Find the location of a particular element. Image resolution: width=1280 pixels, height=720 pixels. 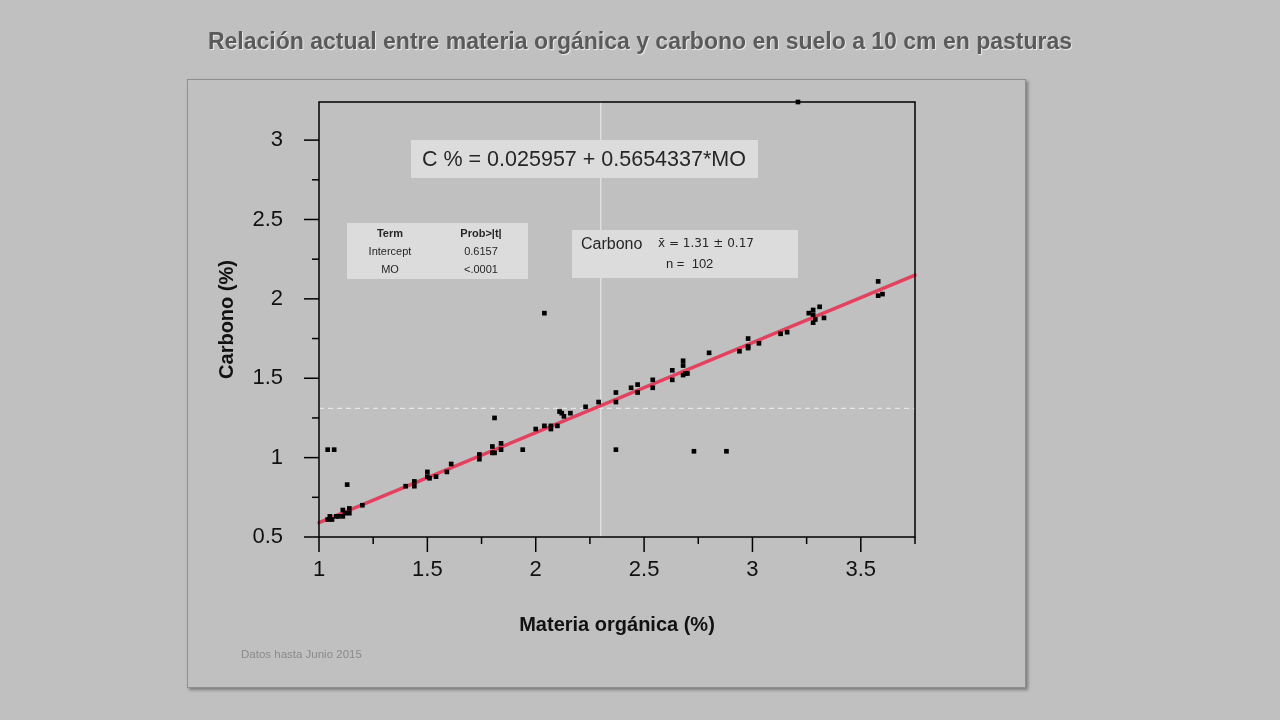

annotation: <.0001 is located at coordinates (481, 269).